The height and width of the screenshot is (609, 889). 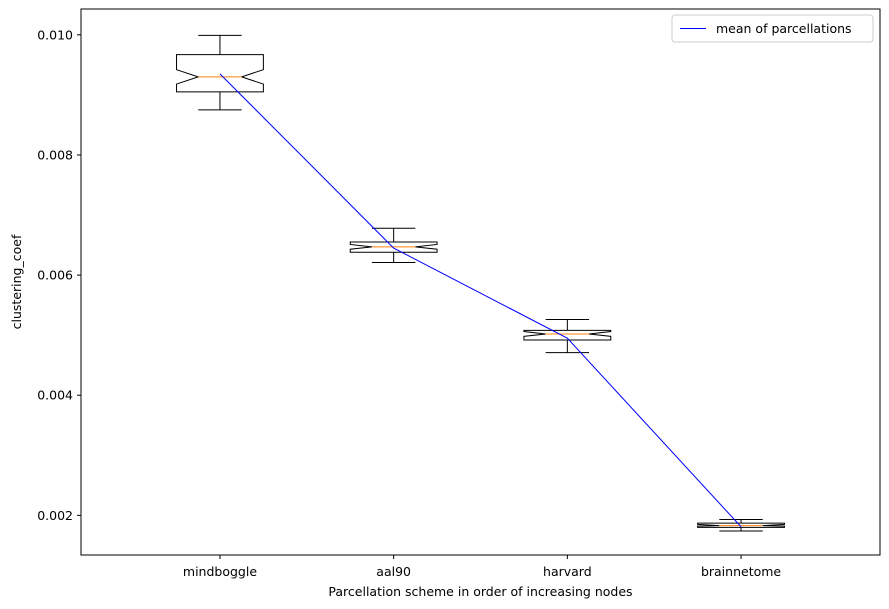 What do you see at coordinates (220, 571) in the screenshot?
I see `x-tick-label: mindboggle` at bounding box center [220, 571].